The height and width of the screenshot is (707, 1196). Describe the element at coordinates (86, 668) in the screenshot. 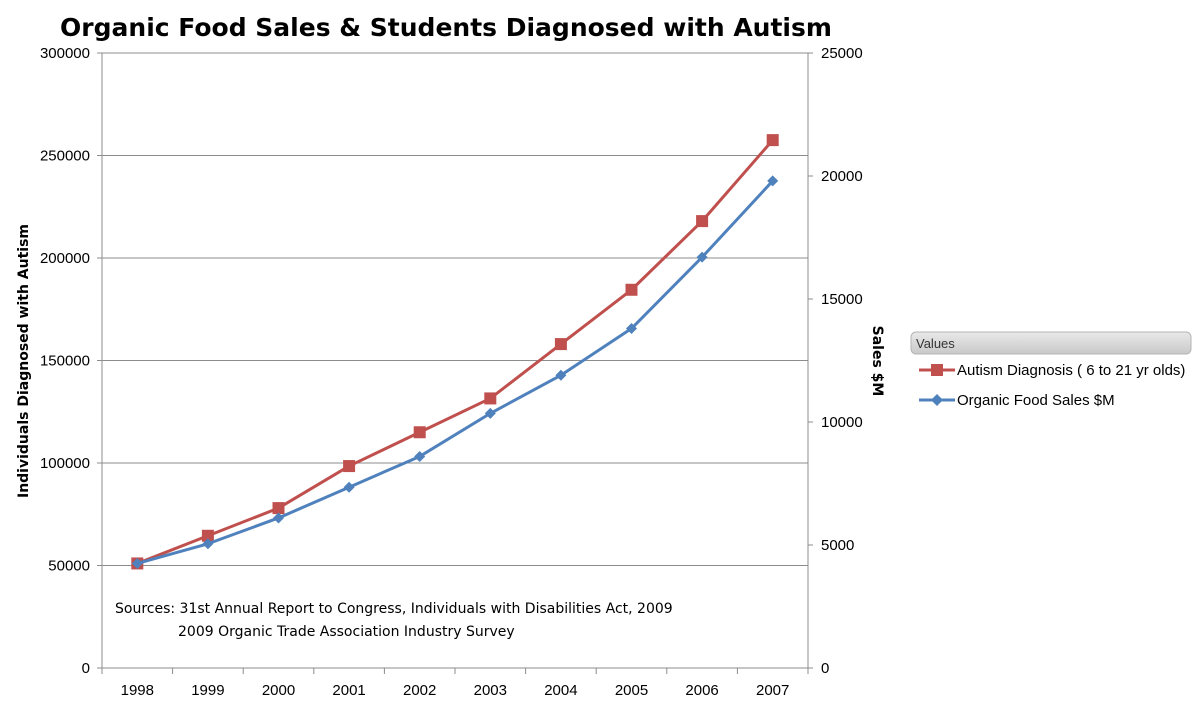

I see `left-tick-label: 0` at that location.